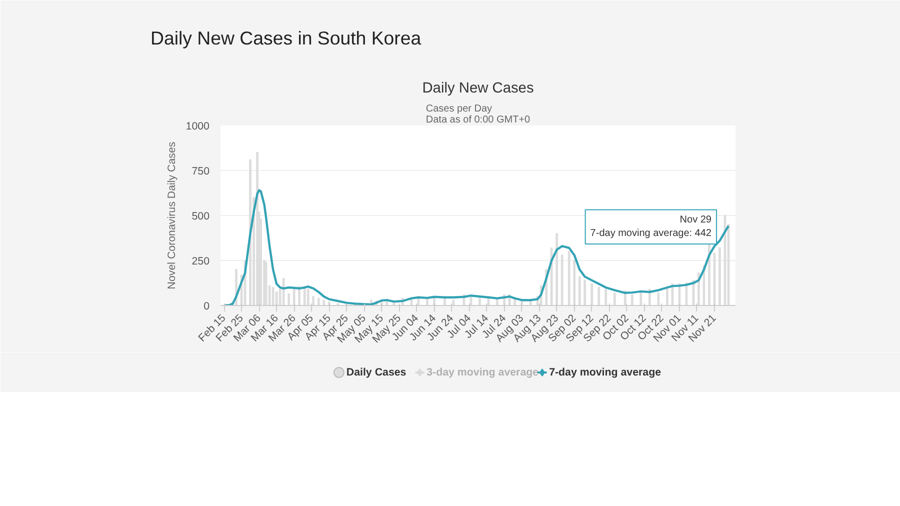 The image size is (900, 506). What do you see at coordinates (478, 115) in the screenshot?
I see `chart-subtitle: Cases per Day Data as of 0:00 GMT+0` at bounding box center [478, 115].